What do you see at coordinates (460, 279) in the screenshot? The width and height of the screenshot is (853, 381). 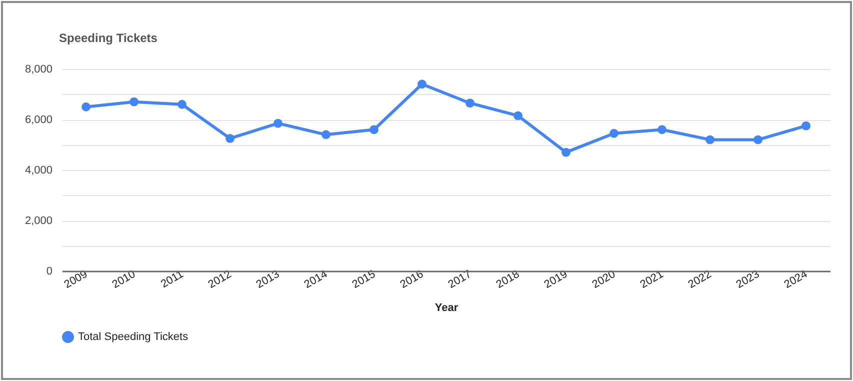 I see `x-tick-label: 2017` at bounding box center [460, 279].